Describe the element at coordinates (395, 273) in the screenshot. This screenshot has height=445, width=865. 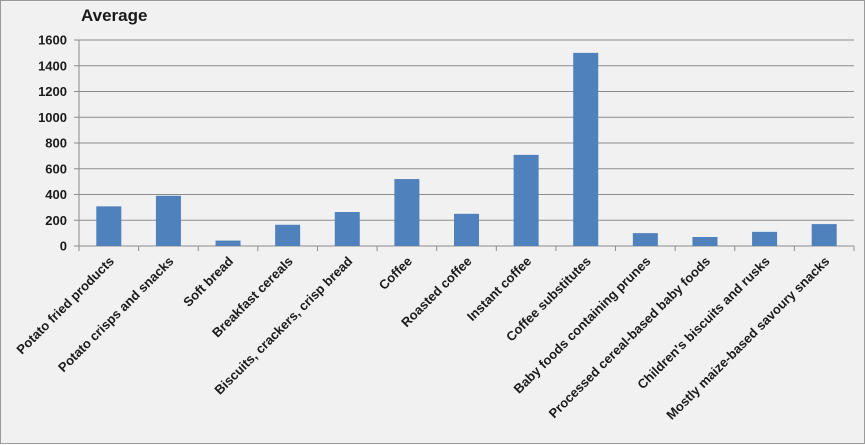
I see `x-tick-label: Coffee` at that location.